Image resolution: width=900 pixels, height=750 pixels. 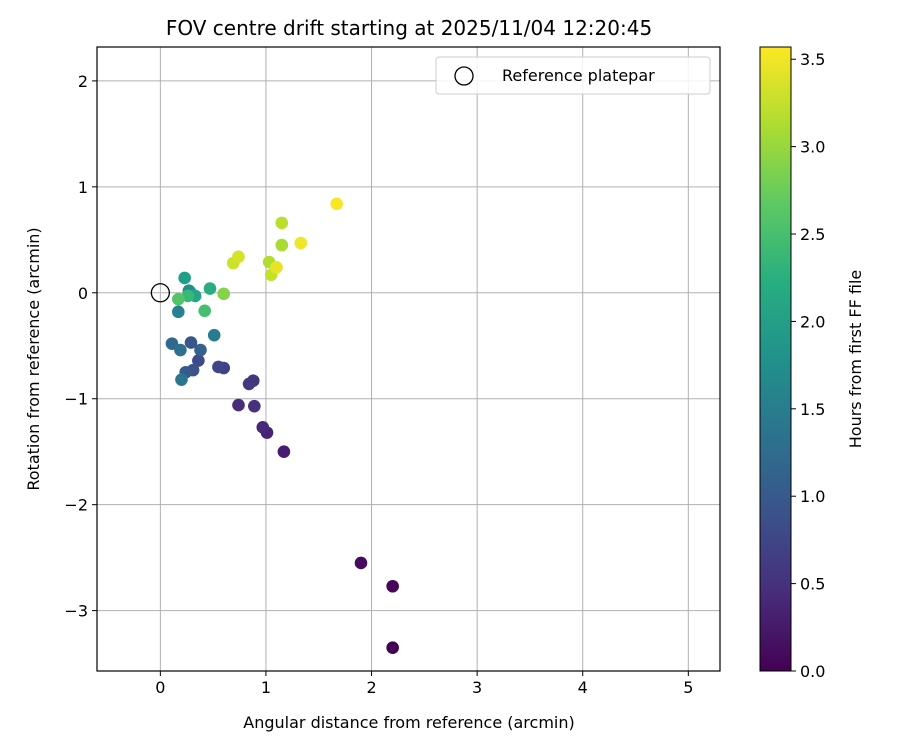 I want to click on legend-label: Reference platepar, so click(x=578, y=75).